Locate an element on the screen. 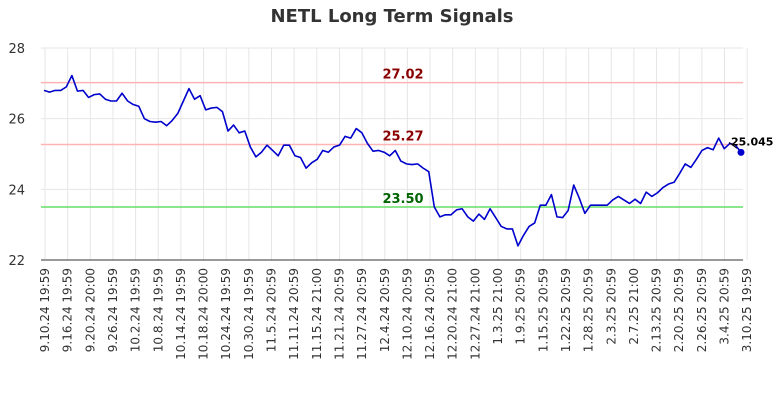 This screenshot has width=784, height=400. last-price-label: 25.045 is located at coordinates (752, 141).